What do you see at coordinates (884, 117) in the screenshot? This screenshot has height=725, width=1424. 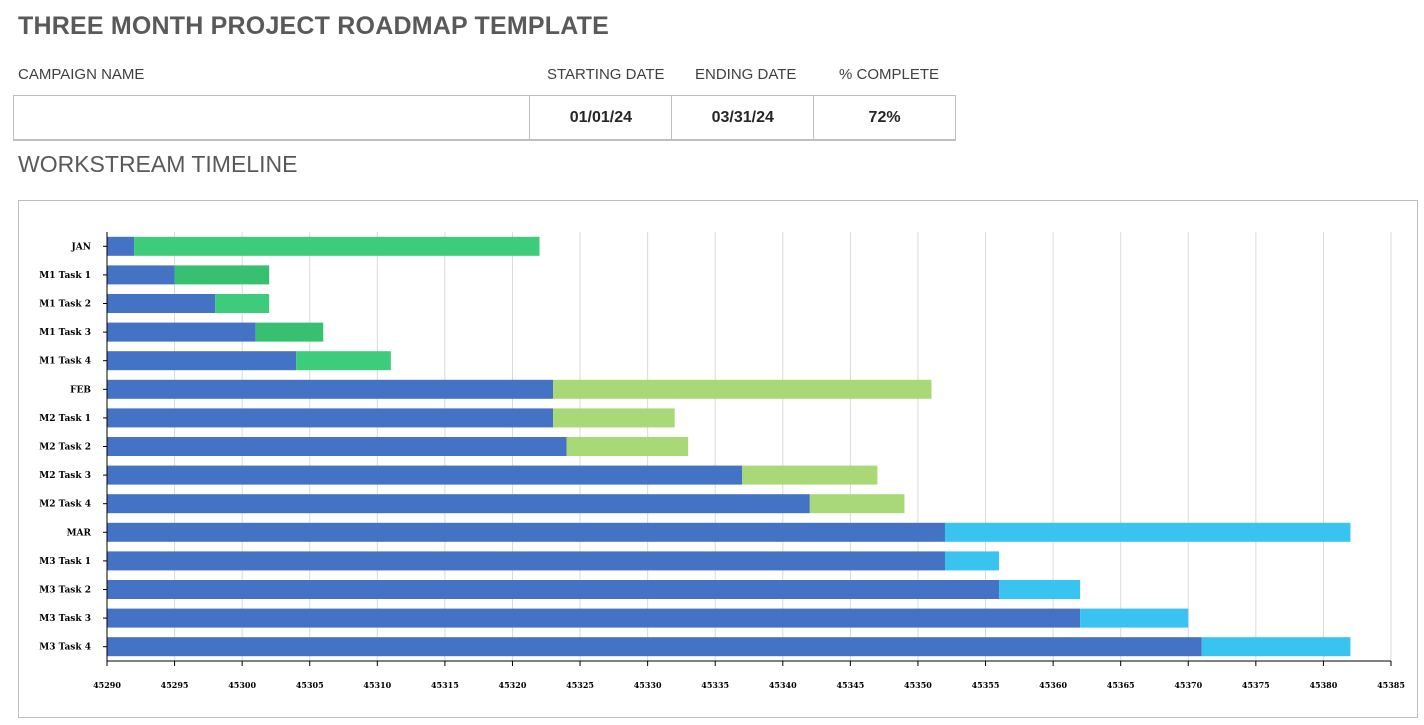 I see `percent-complete-field: 72%` at bounding box center [884, 117].